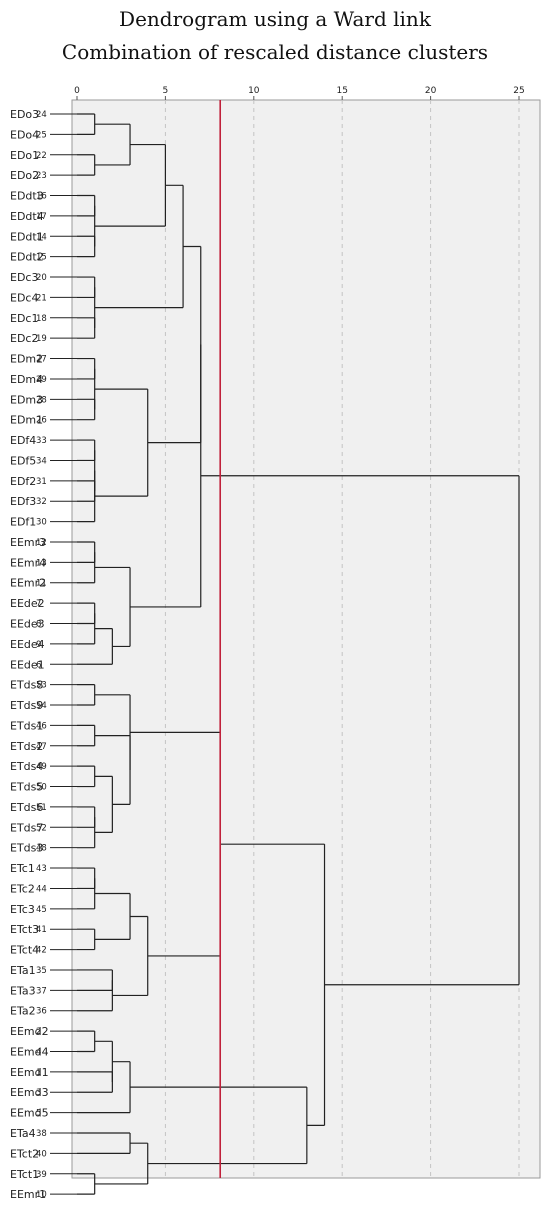 The image size is (550, 1210). Describe the element at coordinates (41, 339) in the screenshot. I see `leaf-case-number: 19` at that location.